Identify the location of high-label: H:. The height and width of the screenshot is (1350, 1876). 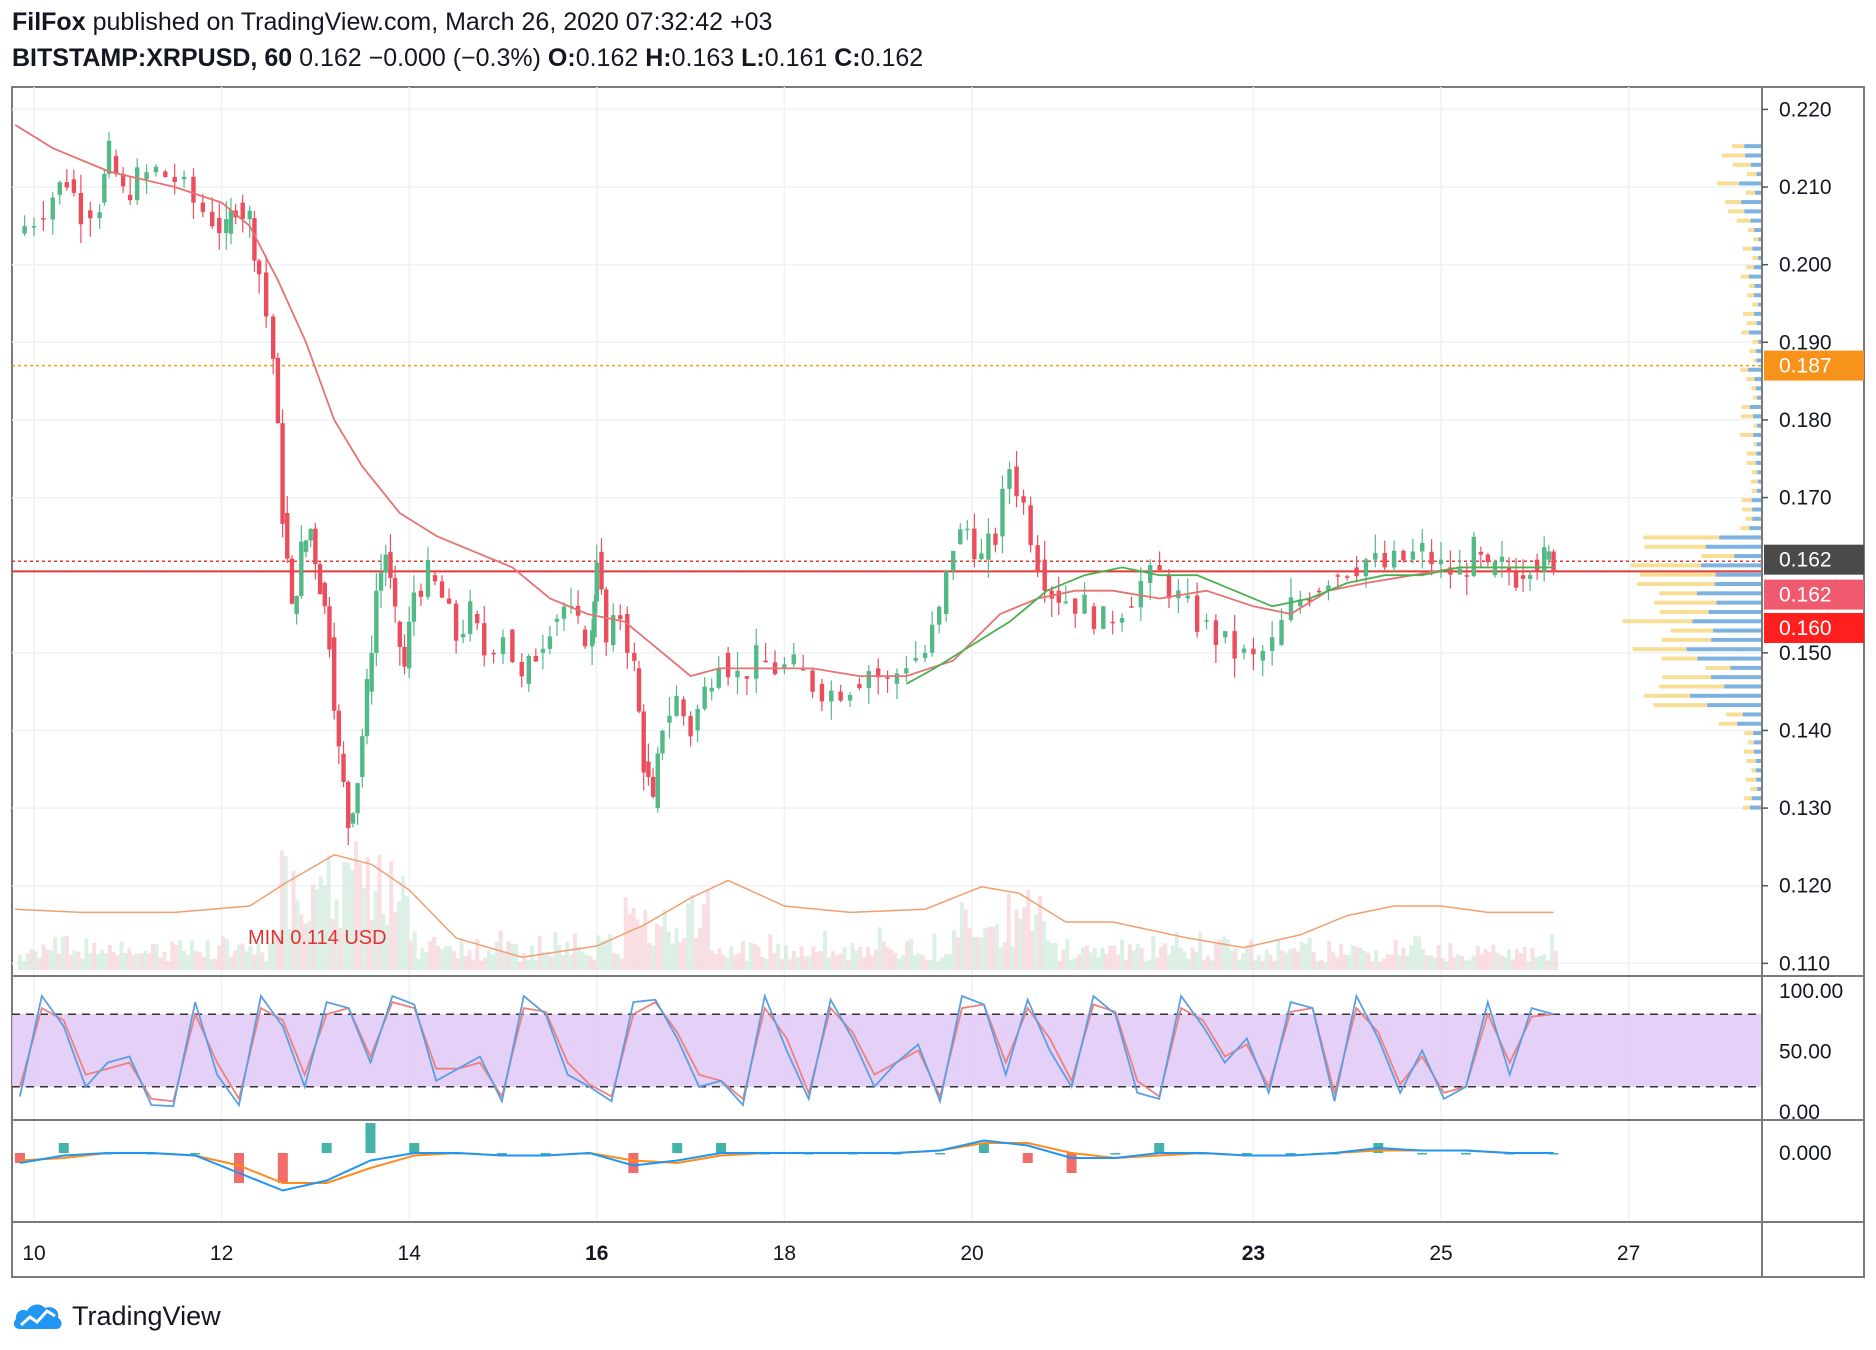
(658, 58).